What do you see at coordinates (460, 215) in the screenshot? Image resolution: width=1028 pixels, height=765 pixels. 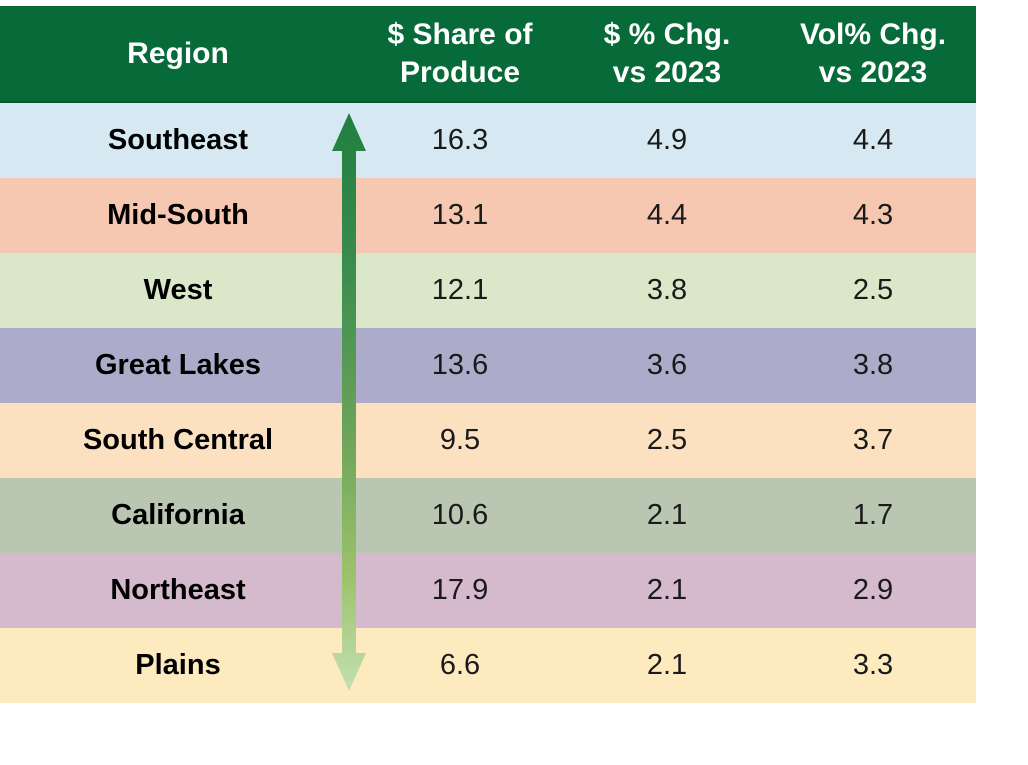 I see `share-value: 13.1` at bounding box center [460, 215].